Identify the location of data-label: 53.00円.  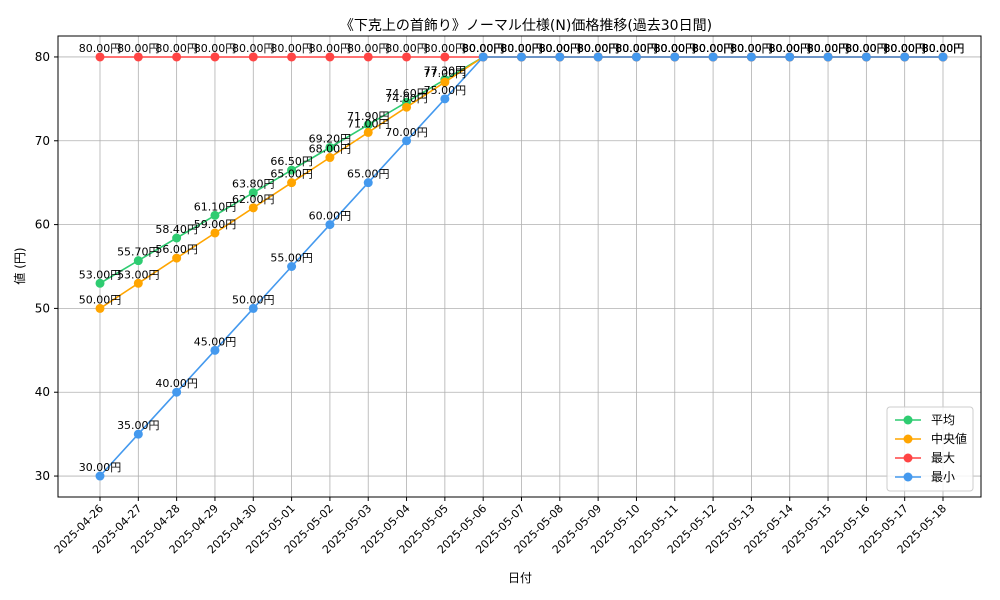
(100, 274).